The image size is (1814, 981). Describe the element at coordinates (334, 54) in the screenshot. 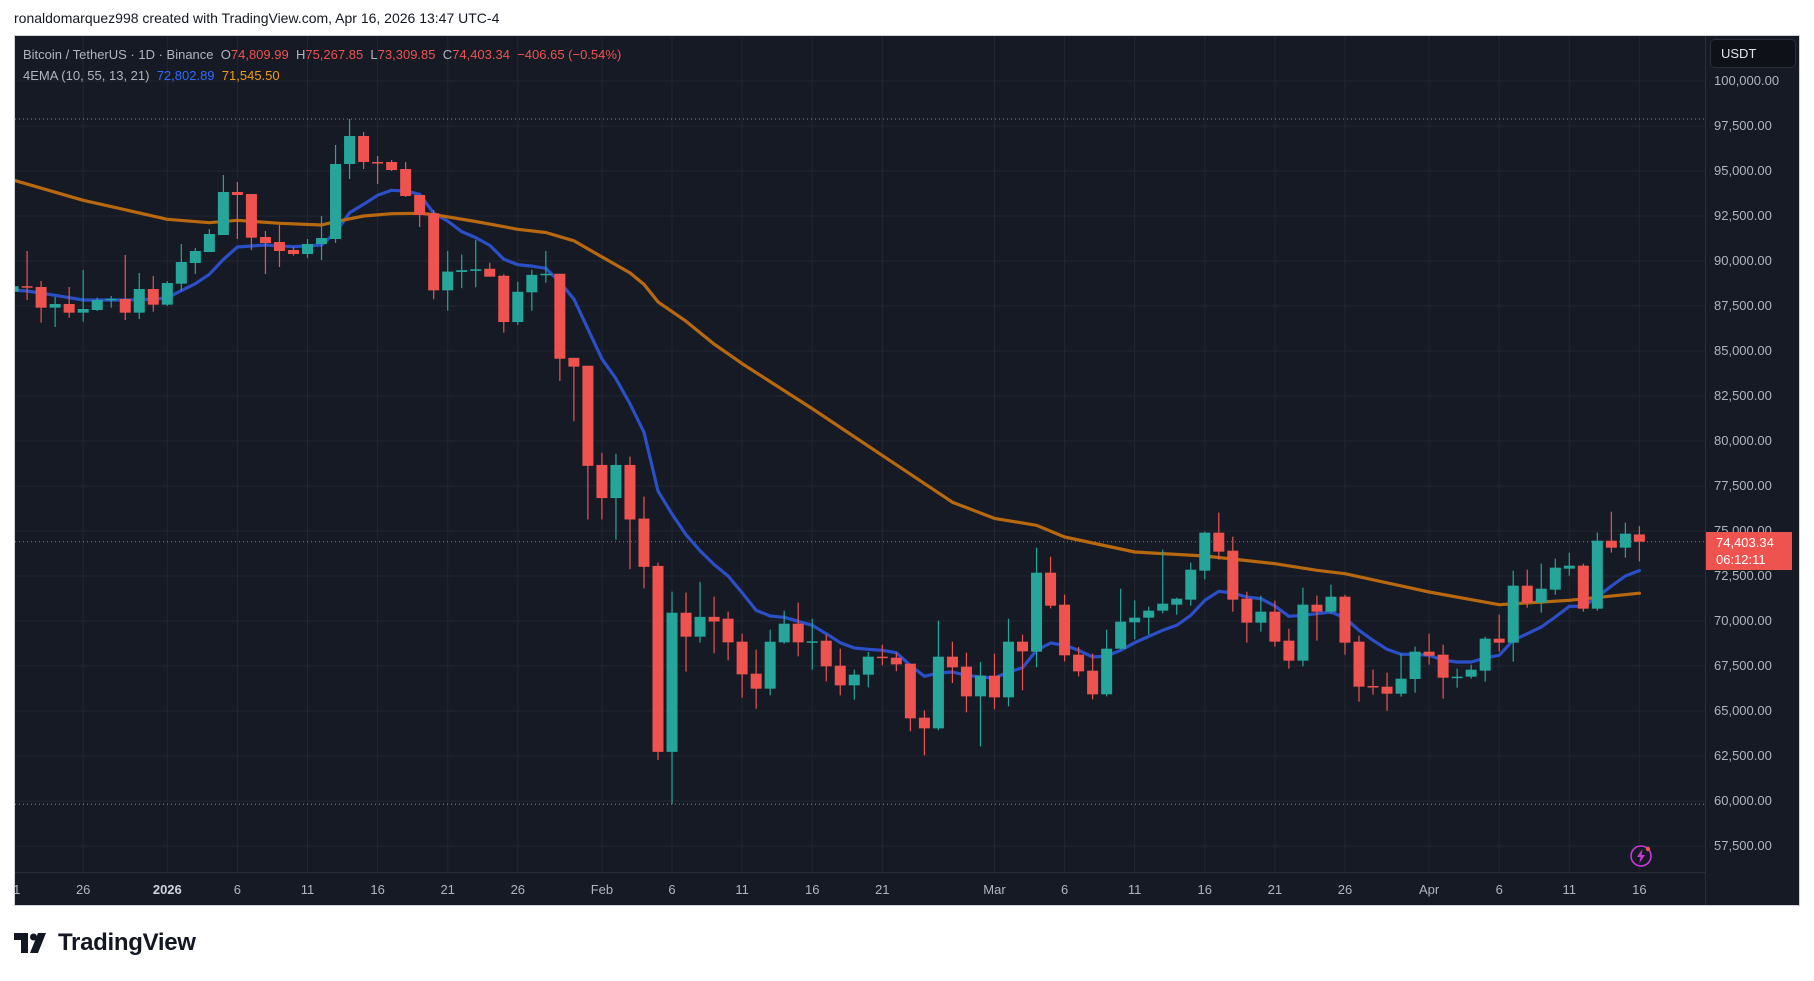

I see `legend-high: 75,267.85` at that location.